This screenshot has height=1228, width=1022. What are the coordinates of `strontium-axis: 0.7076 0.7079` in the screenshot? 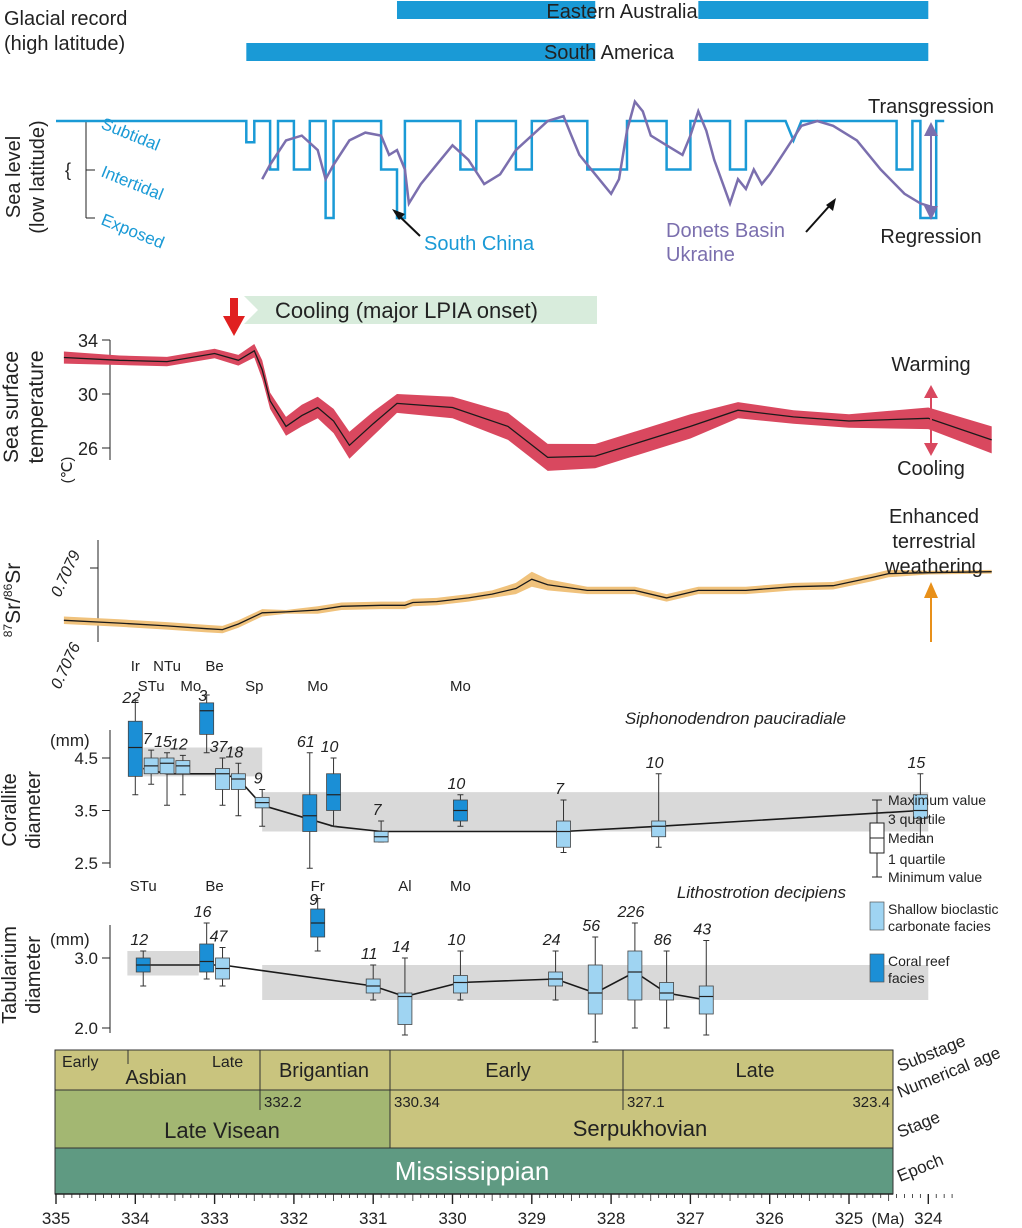 It's located at (73, 616).